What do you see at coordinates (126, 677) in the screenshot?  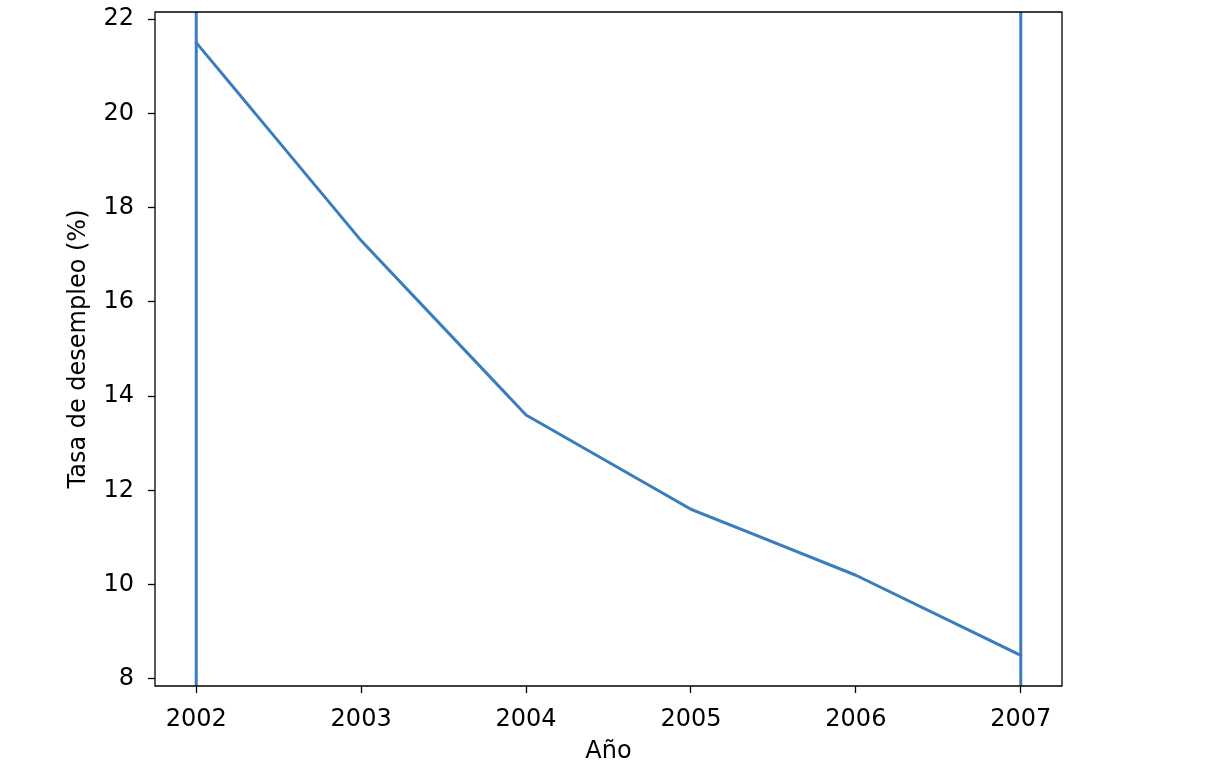 I see `y-tick-label: 8` at bounding box center [126, 677].